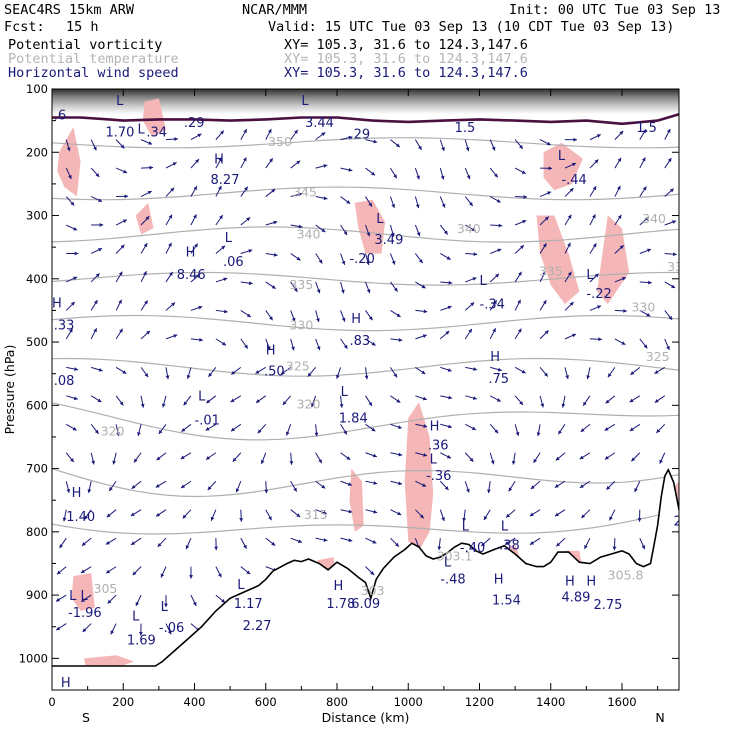  What do you see at coordinates (406, 73) in the screenshot?
I see `field-xy-wind: XY= 105.3, 31.6 to 124.3,147.6` at bounding box center [406, 73].